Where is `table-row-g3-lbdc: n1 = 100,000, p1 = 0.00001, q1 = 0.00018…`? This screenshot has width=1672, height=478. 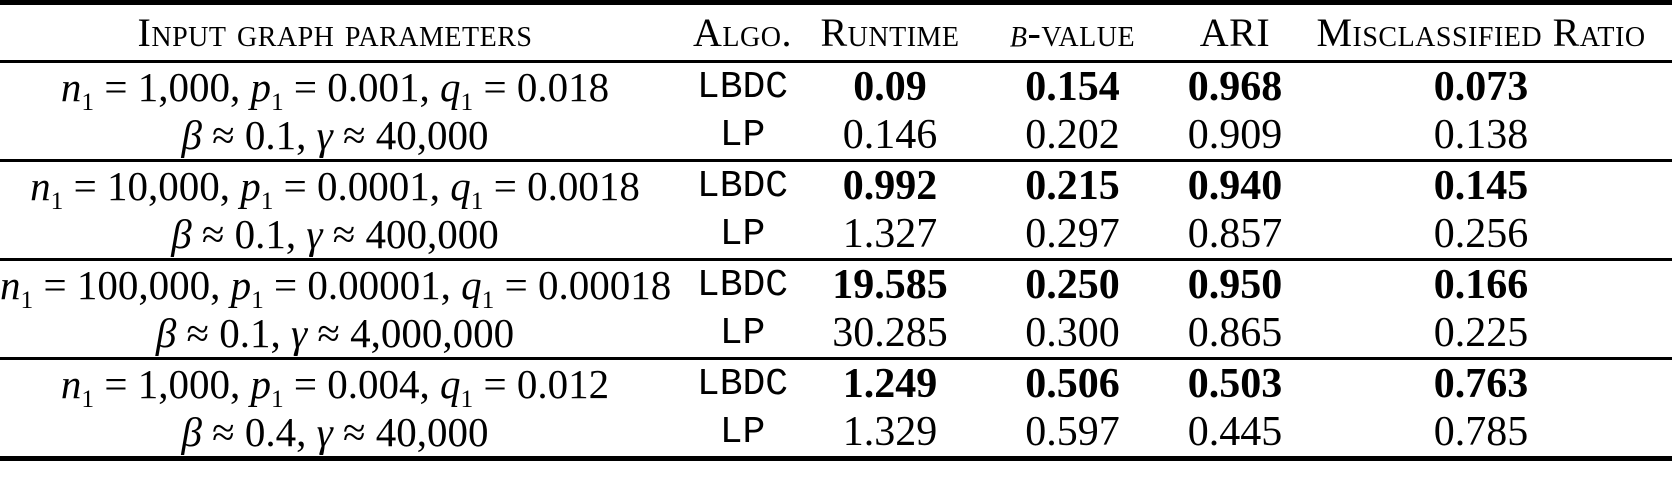 table-row-g3-lbdc: n1 = 100,000, p1 = 0.00001, q1 = 0.00018… is located at coordinates (836, 285).